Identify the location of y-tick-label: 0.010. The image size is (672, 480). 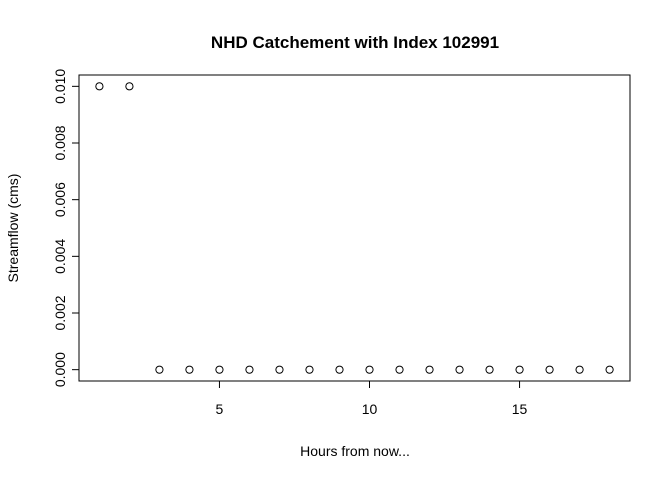
(60, 86).